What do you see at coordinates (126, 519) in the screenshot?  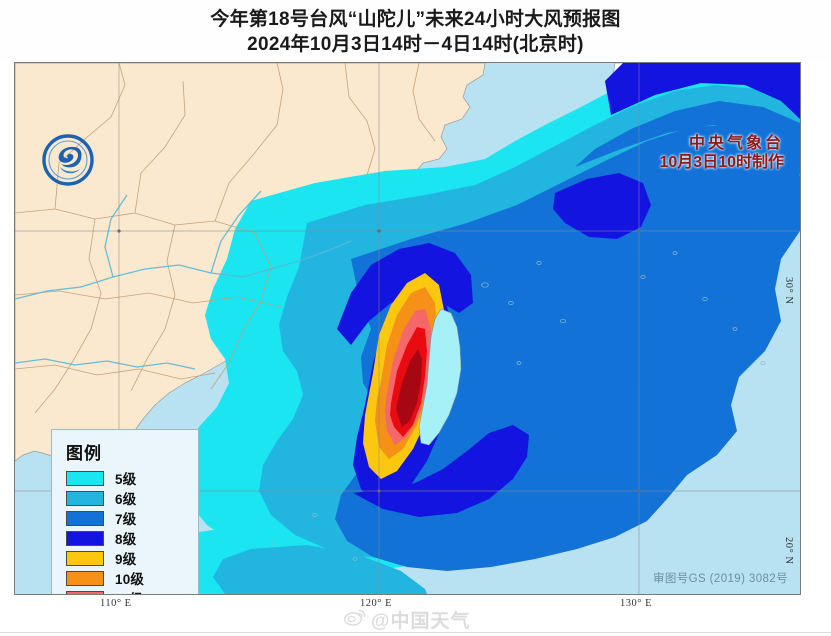 I see `legend-label-7: 7级` at bounding box center [126, 519].